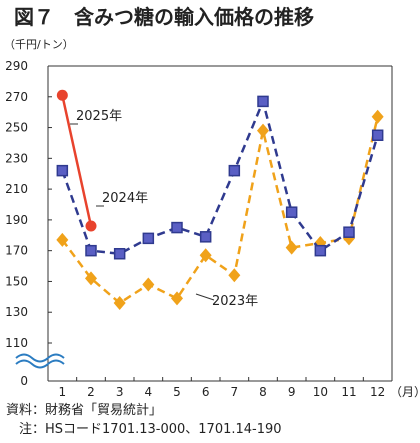 Image resolution: width=420 pixels, height=443 pixels. What do you see at coordinates (91, 392) in the screenshot?
I see `x-tick-label: 2` at bounding box center [91, 392].